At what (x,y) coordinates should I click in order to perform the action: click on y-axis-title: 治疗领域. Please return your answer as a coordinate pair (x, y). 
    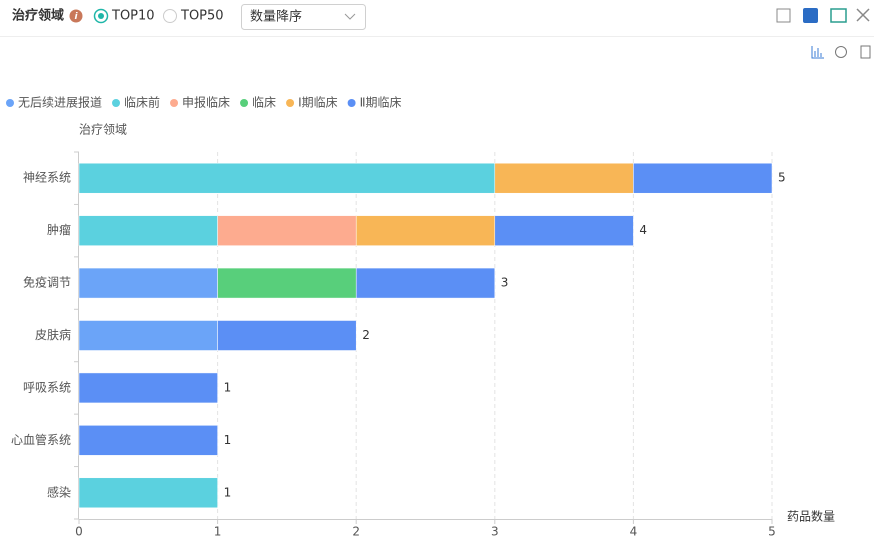
    Looking at the image, I should click on (103, 130).